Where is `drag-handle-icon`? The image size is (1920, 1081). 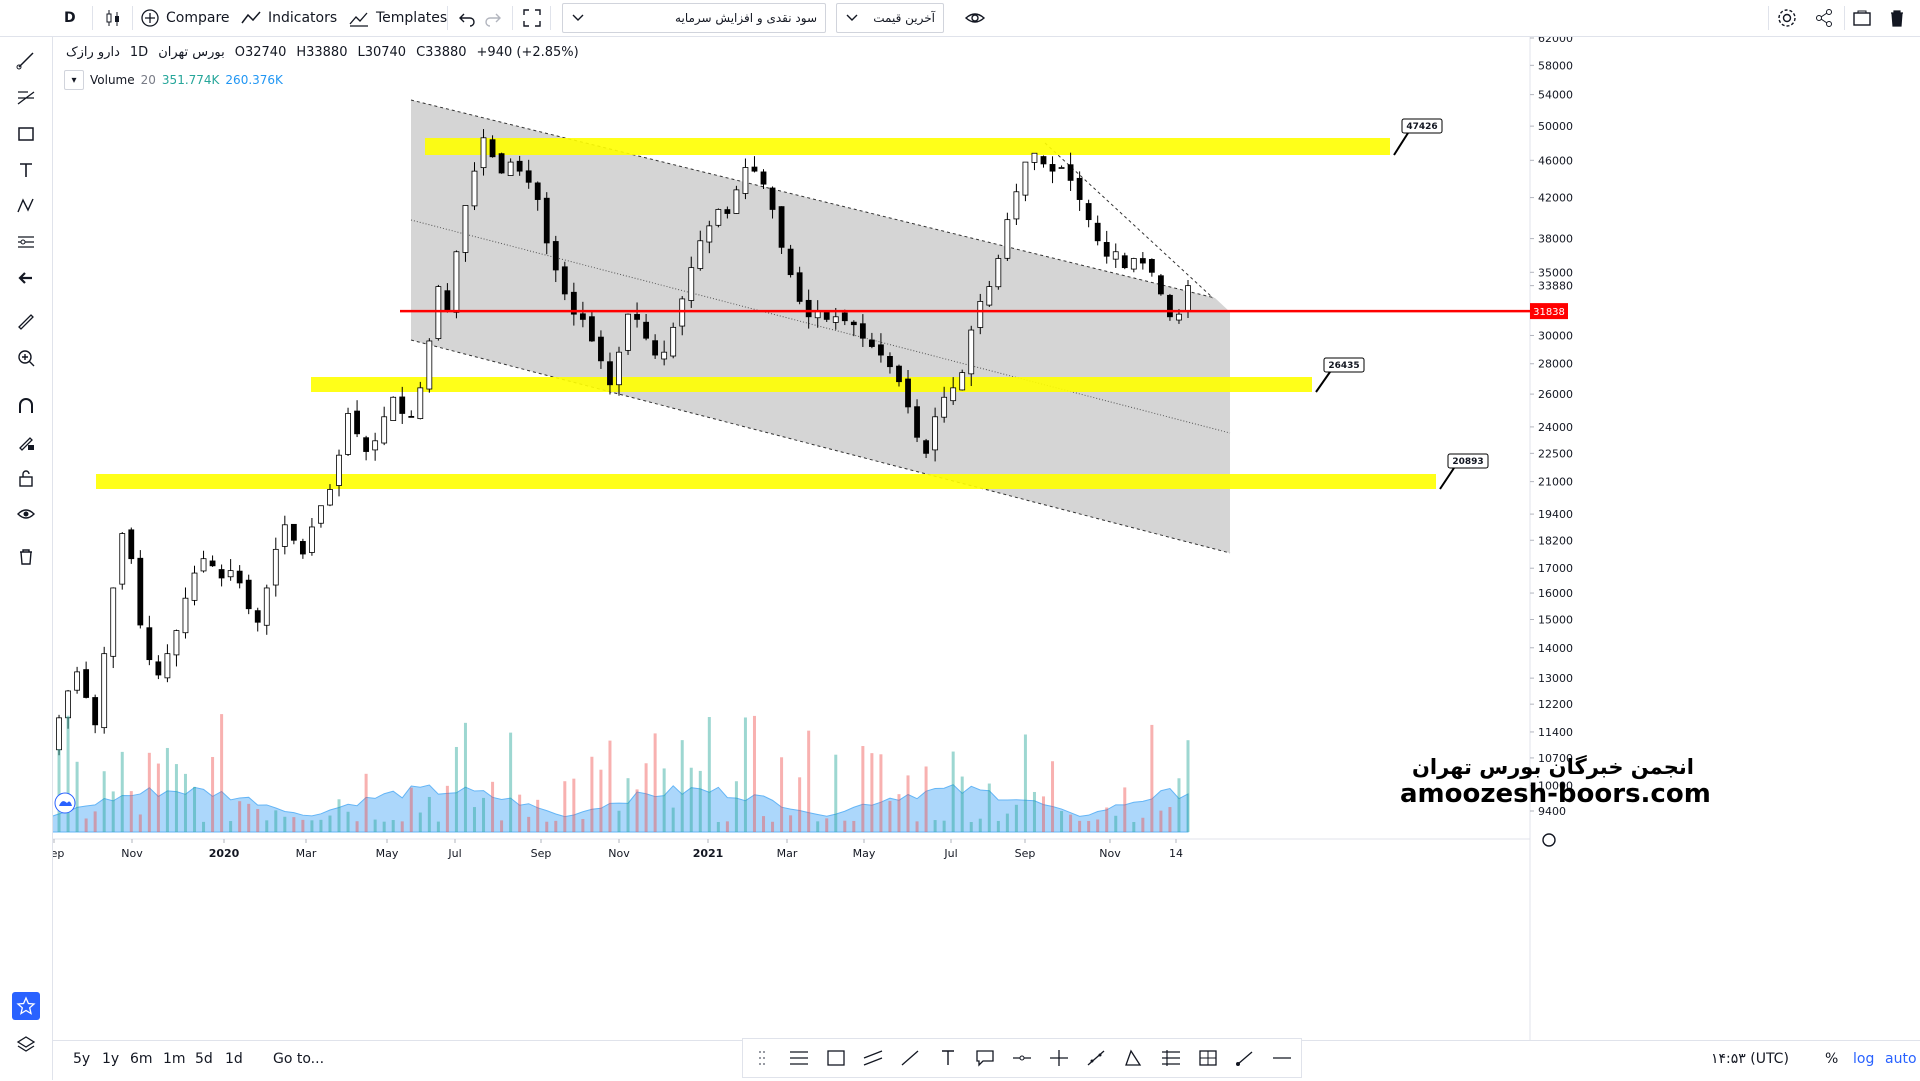 drag-handle-icon is located at coordinates (762, 1058).